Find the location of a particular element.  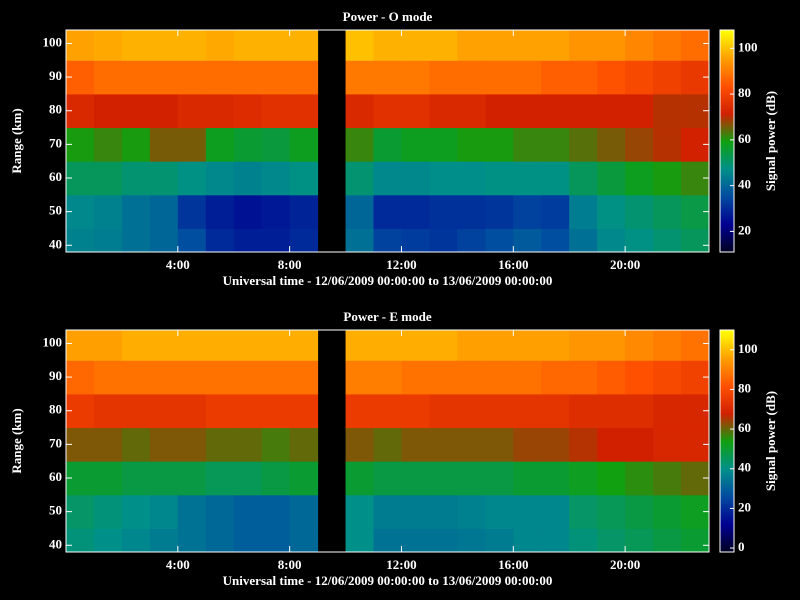

colorbar-tick-label: 100 is located at coordinates (748, 46).